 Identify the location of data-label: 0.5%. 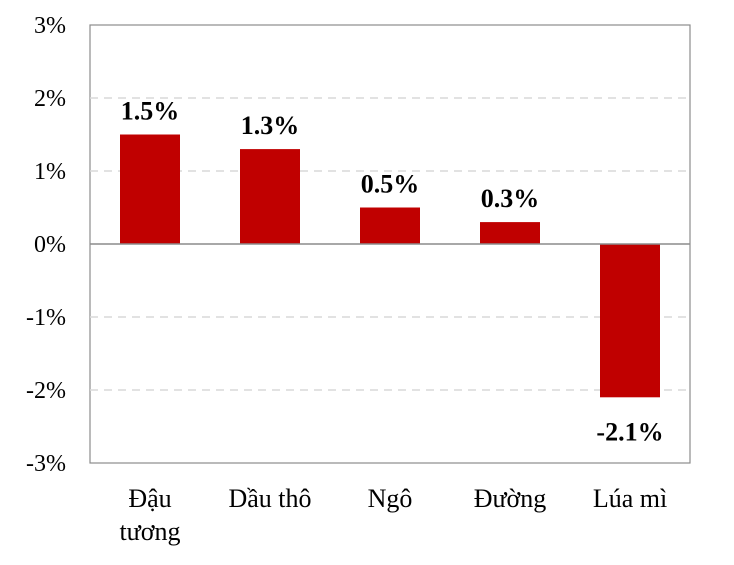
(390, 184).